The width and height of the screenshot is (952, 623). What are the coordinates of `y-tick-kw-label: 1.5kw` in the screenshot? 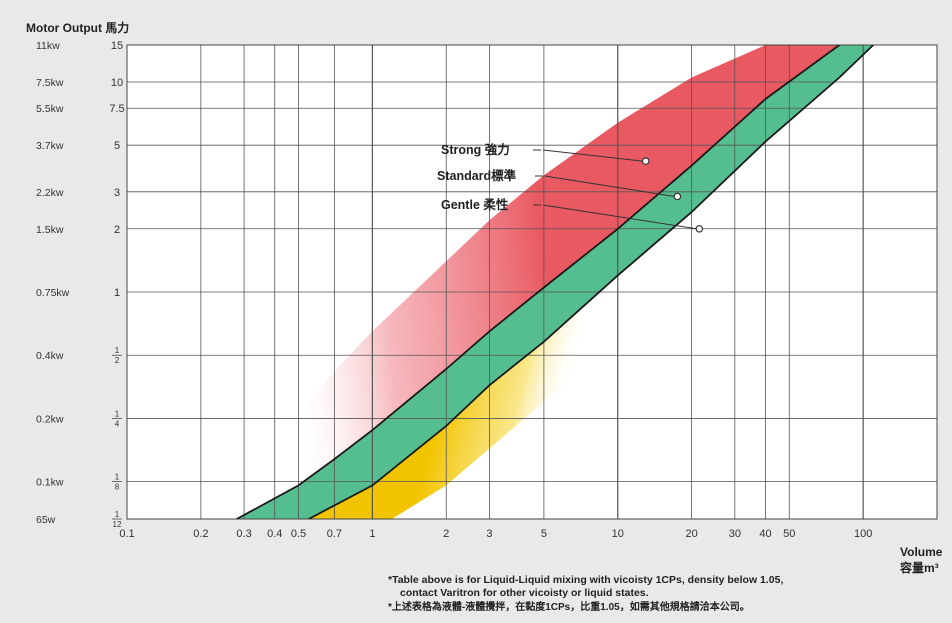 It's located at (50, 230).